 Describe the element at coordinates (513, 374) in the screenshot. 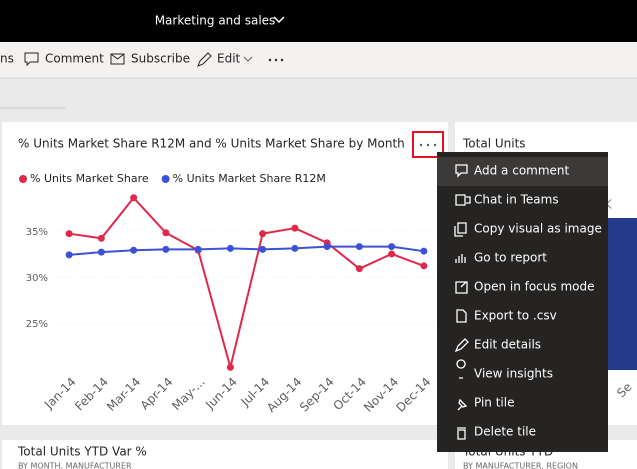

I see `menu-item: View insights` at that location.